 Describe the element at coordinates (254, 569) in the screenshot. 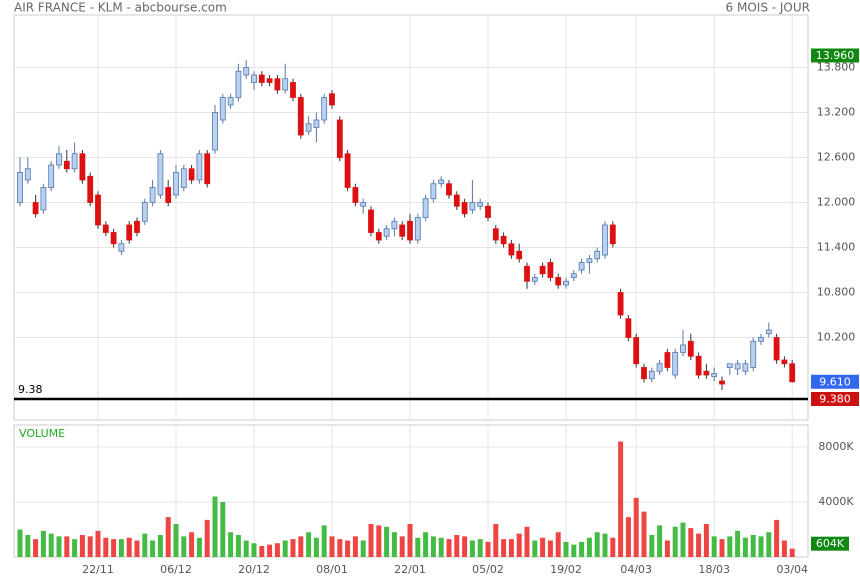

I see `x-tick-label: 20/12` at that location.